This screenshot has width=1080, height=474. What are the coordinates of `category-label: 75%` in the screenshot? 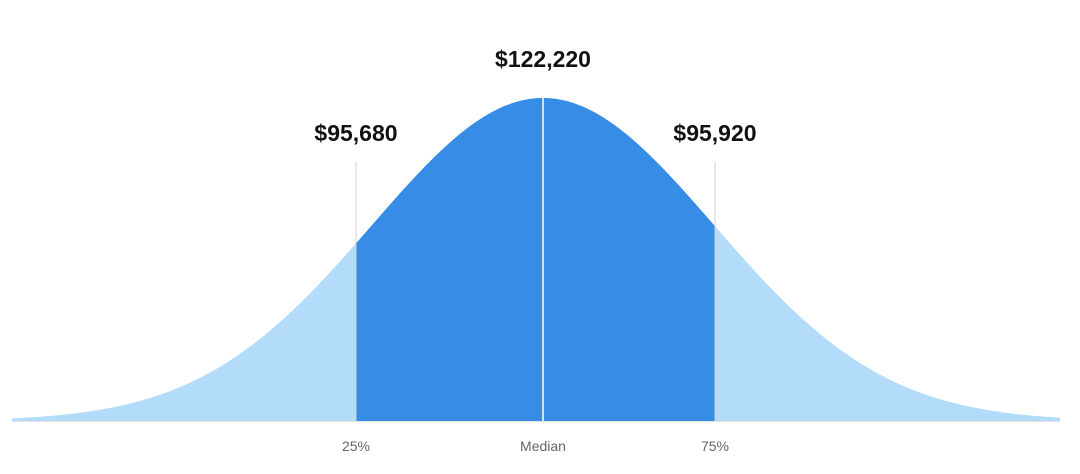 It's located at (715, 446).